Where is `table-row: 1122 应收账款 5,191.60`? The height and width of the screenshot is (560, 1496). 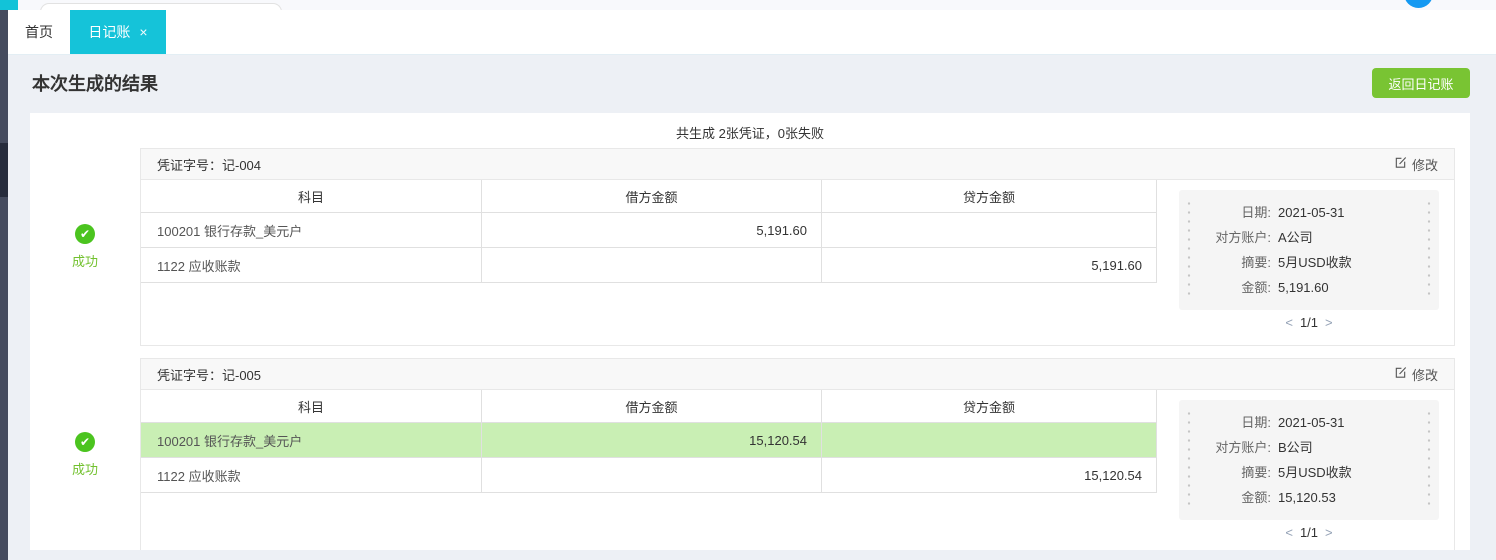
table-row: 1122 应收账款 5,191.60 is located at coordinates (648, 265).